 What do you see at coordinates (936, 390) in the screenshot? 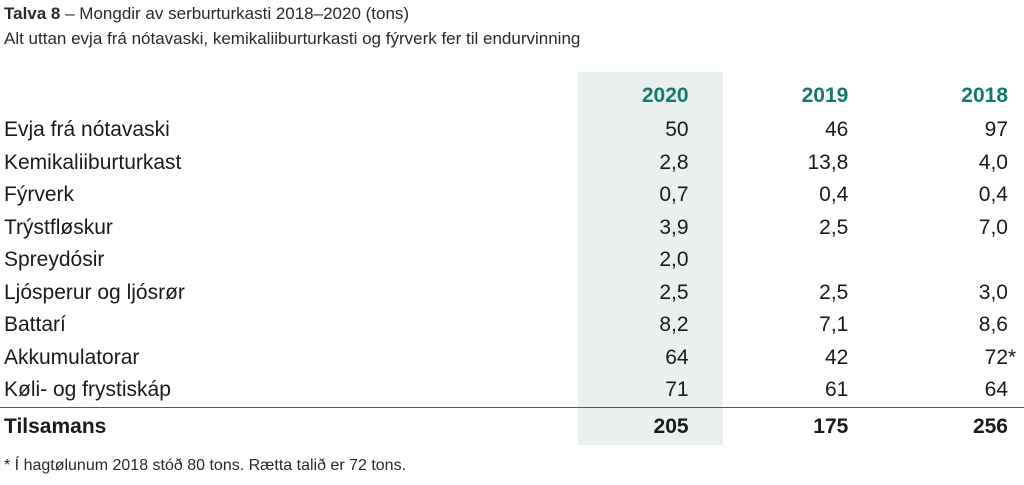
I see `cell-2018: 64` at bounding box center [936, 390].